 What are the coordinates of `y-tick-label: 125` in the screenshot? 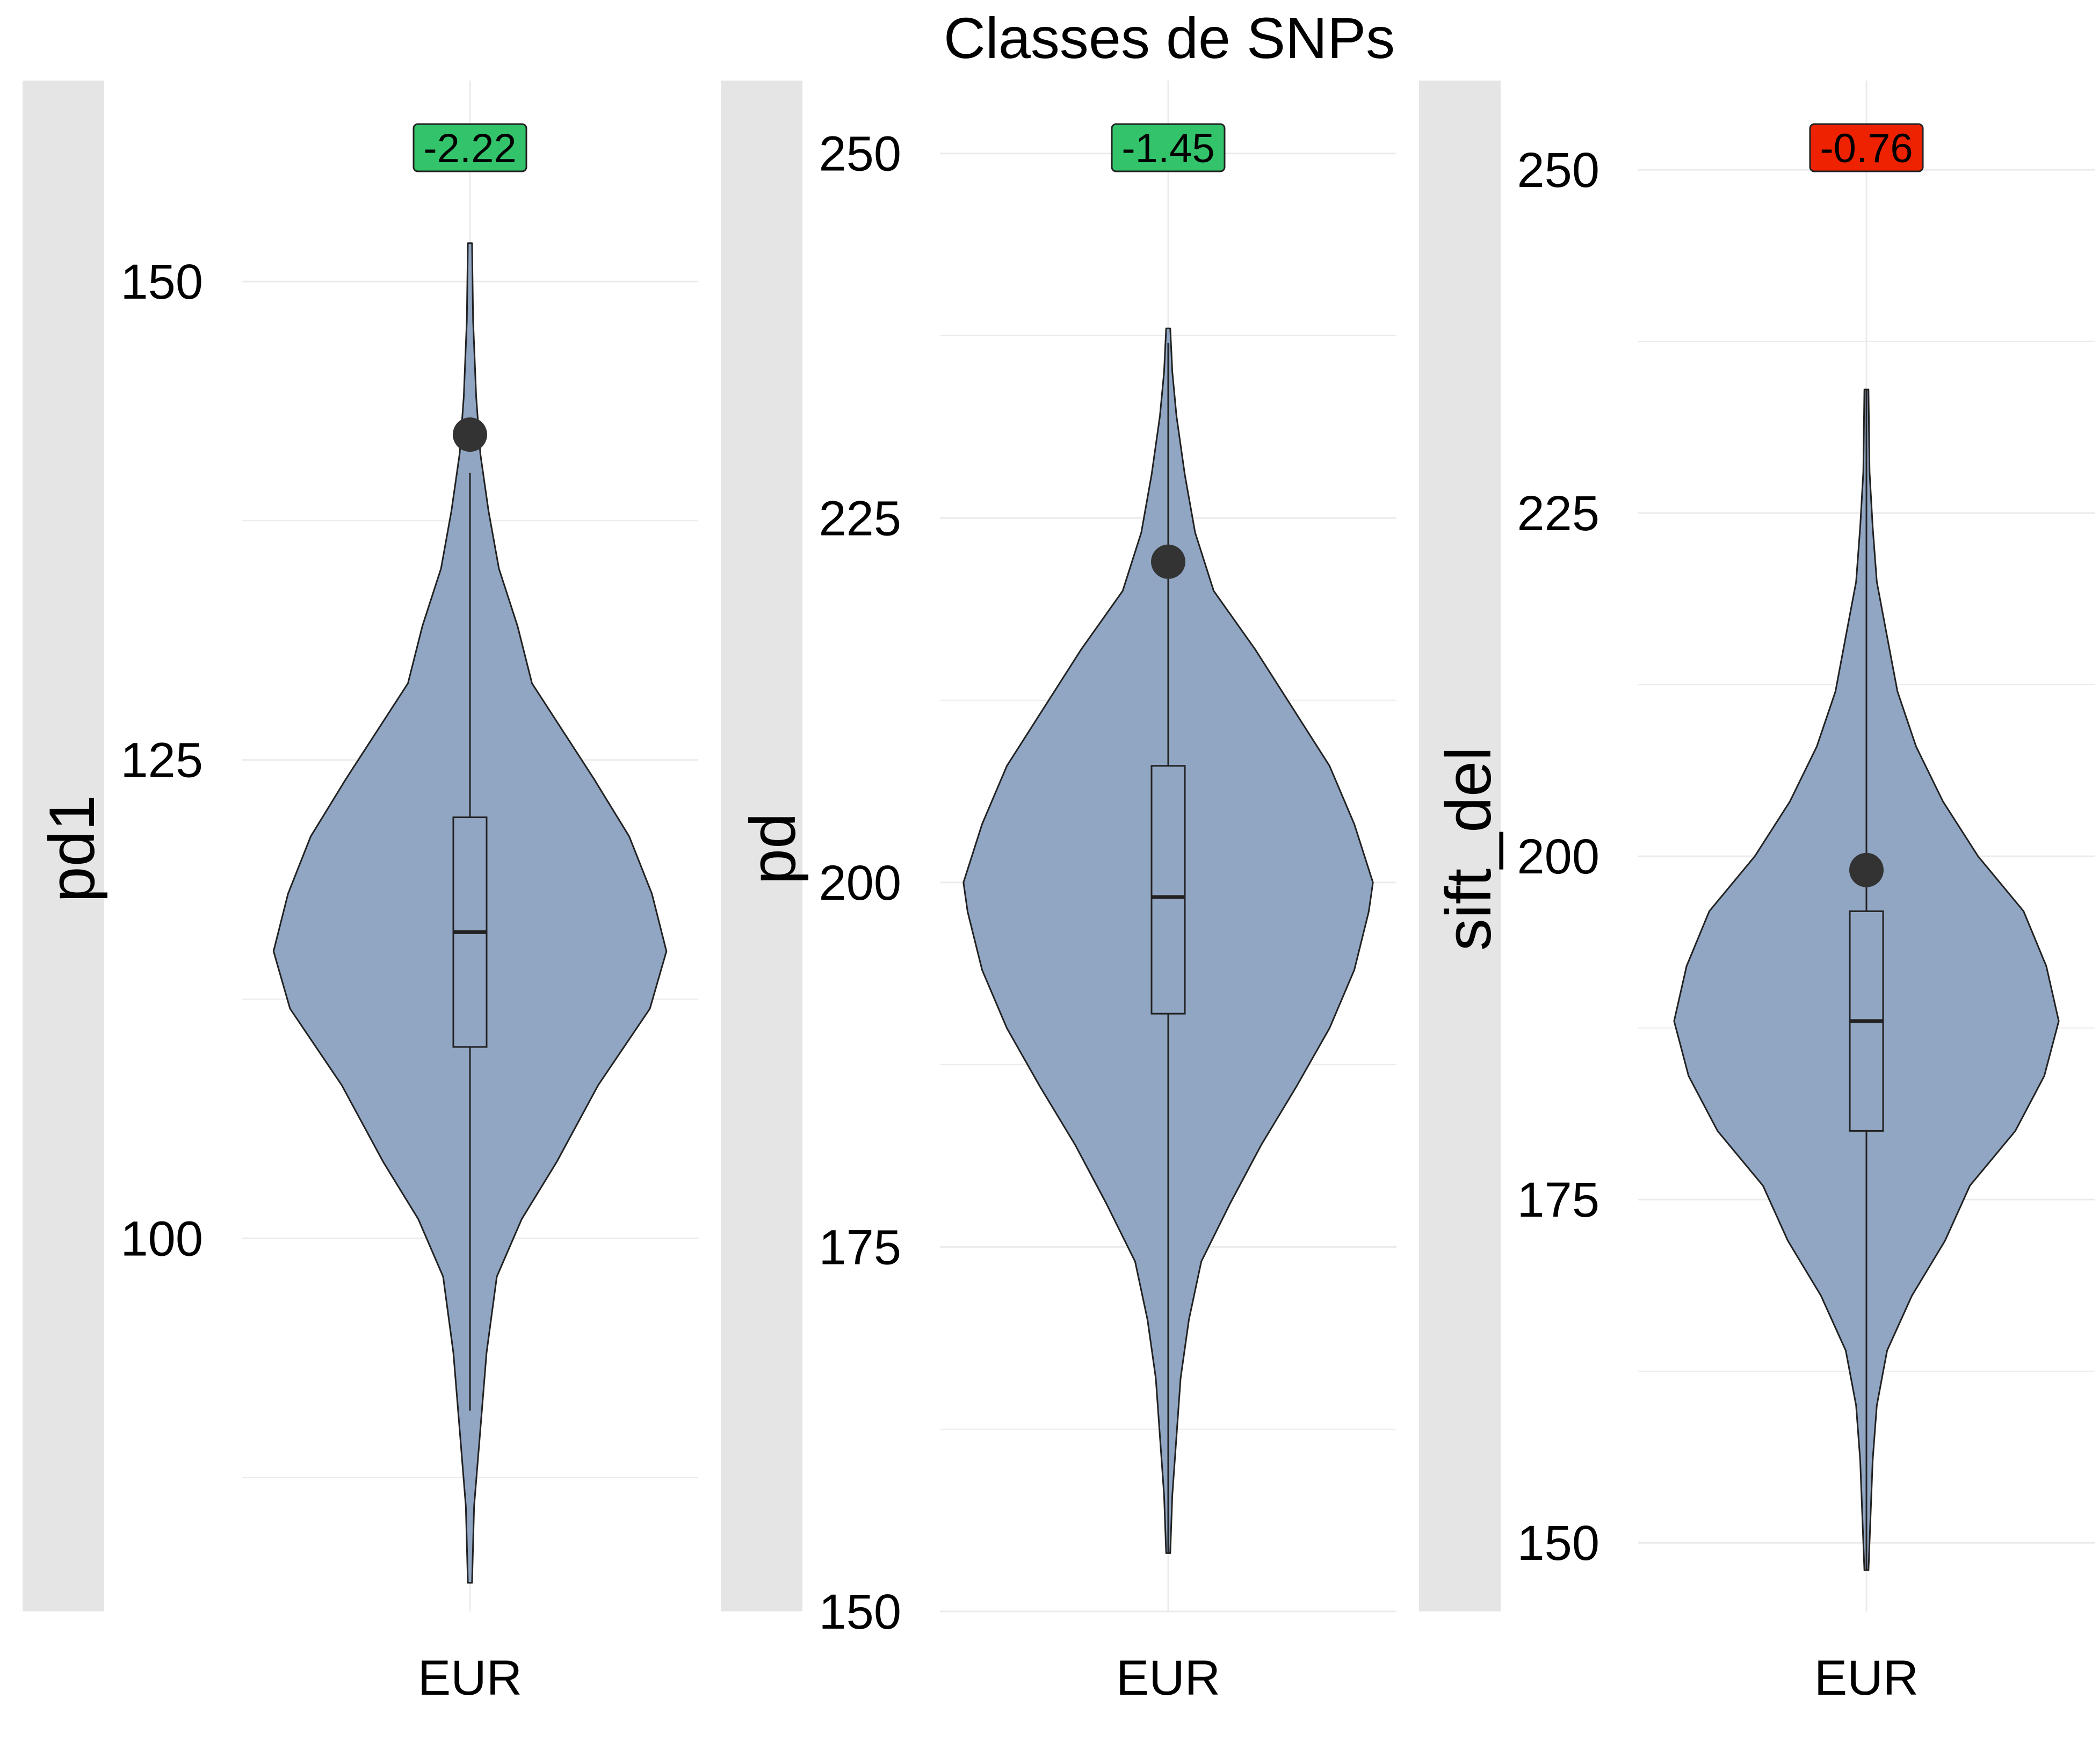 It's located at (162, 760).